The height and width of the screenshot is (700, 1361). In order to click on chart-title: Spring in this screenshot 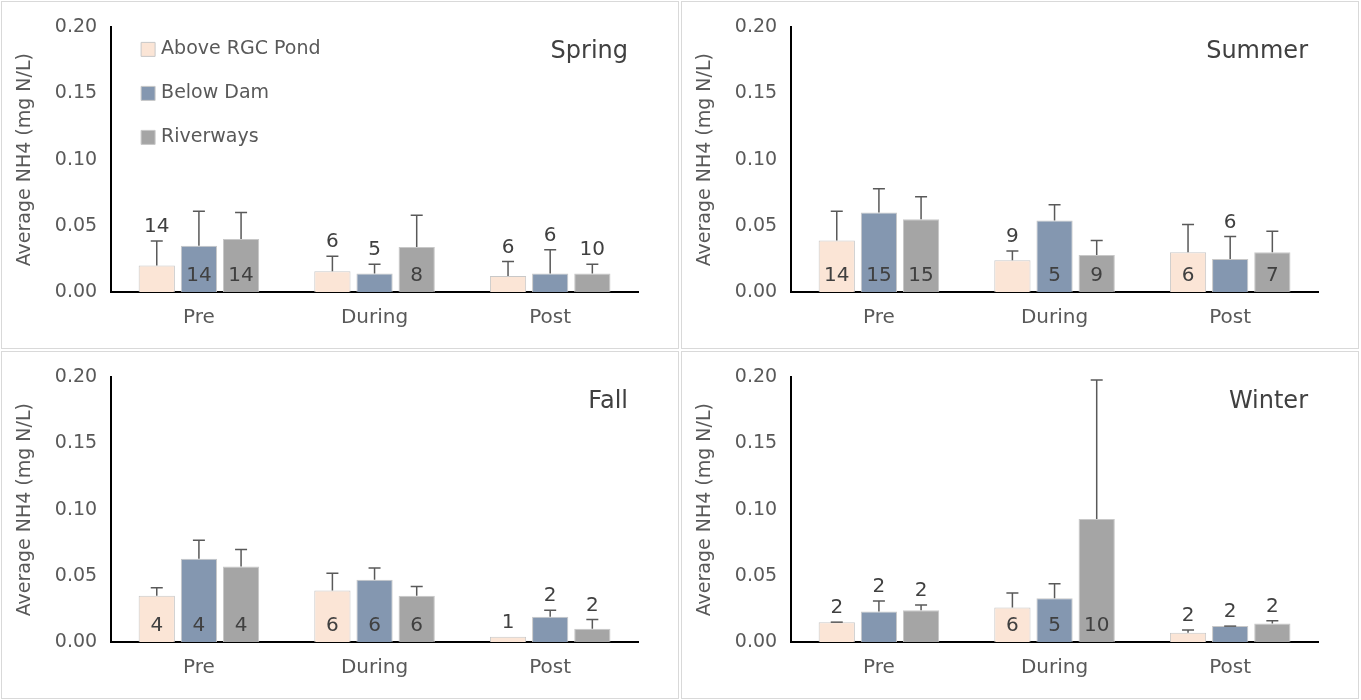, I will do `click(589, 49)`.